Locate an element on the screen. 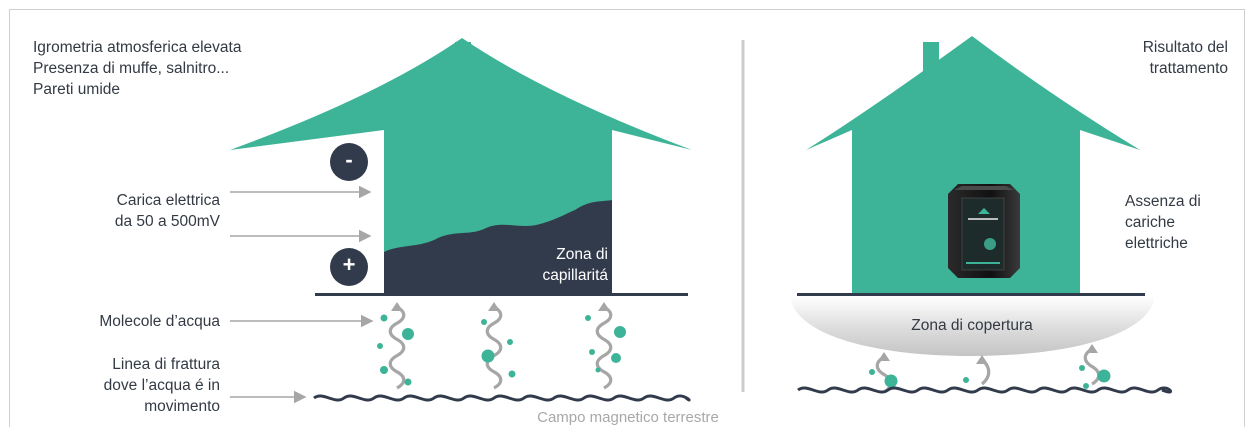  charge-label: Carica elettrica da 50 a 500mV is located at coordinates (130, 211).